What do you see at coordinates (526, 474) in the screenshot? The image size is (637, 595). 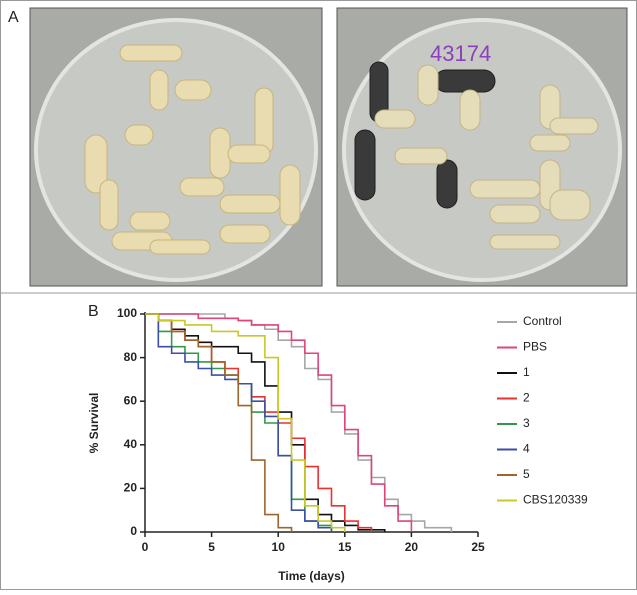 I see `legend-label: 5` at bounding box center [526, 474].